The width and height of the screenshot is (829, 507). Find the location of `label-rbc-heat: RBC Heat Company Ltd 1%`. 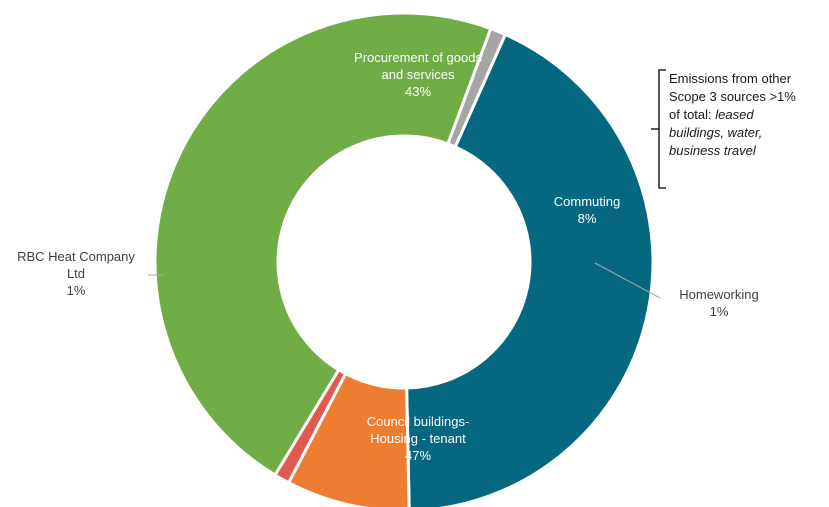

label-rbc-heat: RBC Heat Company Ltd 1% is located at coordinates (76, 273).